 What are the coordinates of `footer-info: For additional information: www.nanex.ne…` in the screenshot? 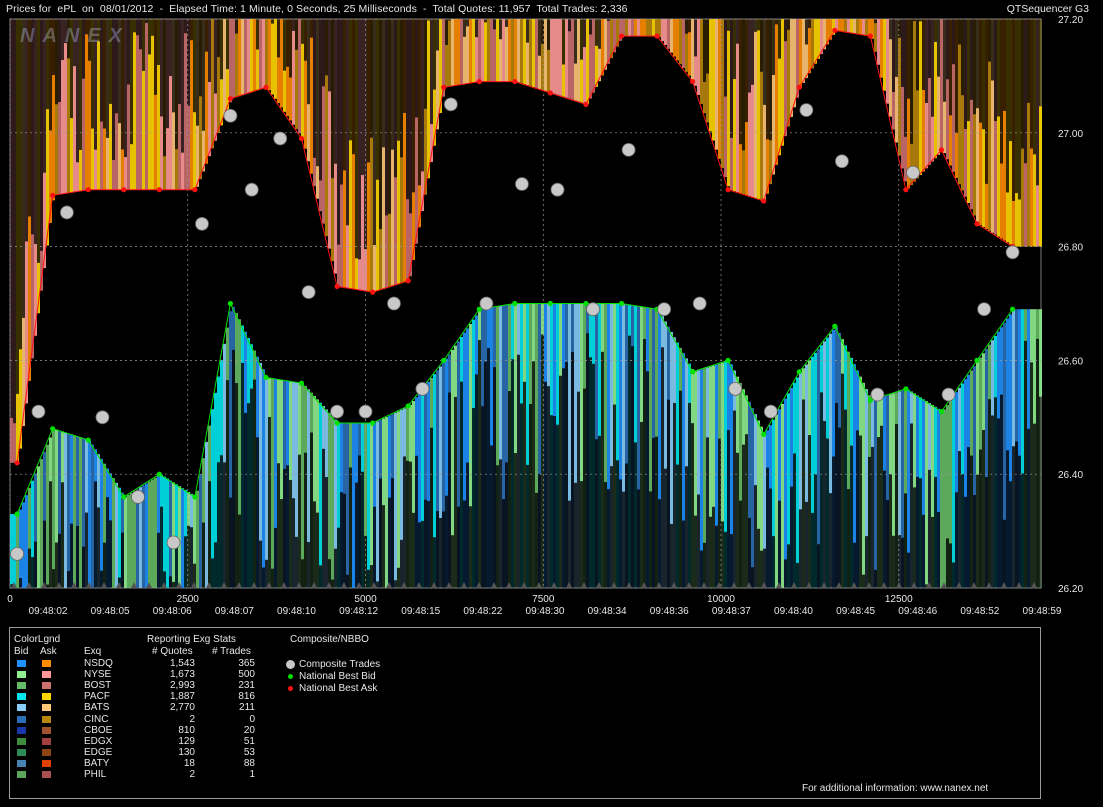 It's located at (895, 788).